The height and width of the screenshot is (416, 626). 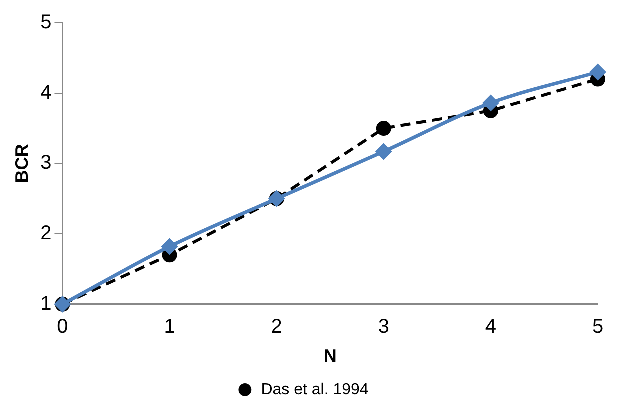 I want to click on y-tick-label: 1, so click(x=46, y=303).